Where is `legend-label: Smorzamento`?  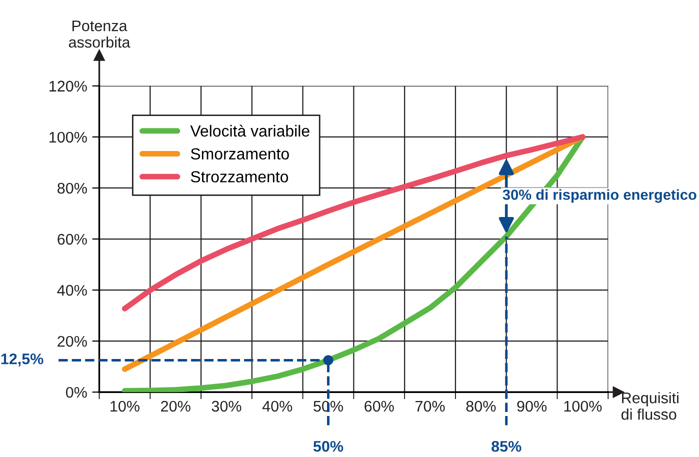 legend-label: Smorzamento is located at coordinates (239, 154).